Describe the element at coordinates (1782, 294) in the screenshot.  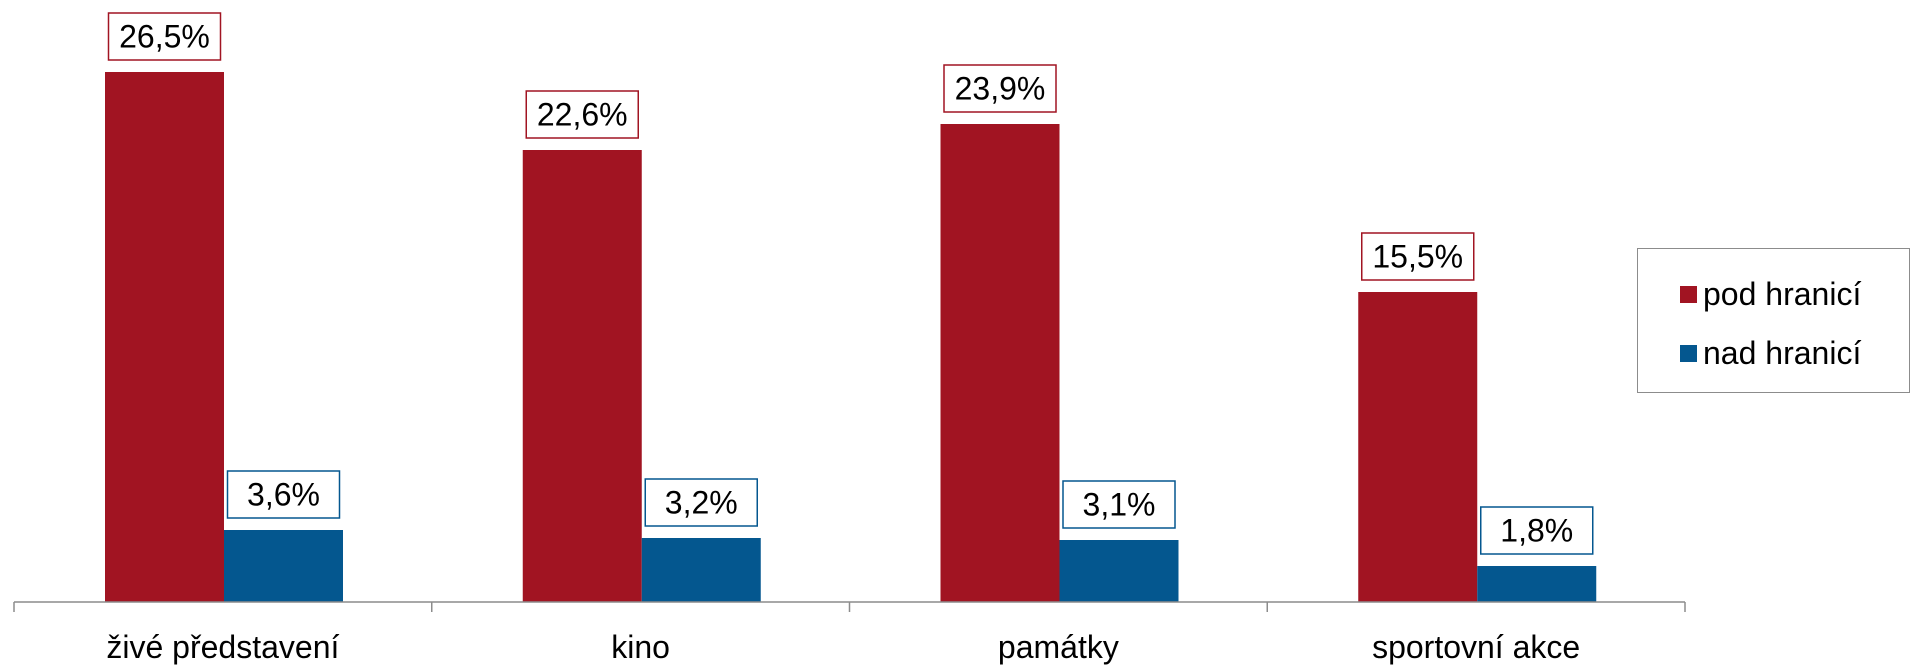
I see `legend-label-pod-hranici: pod hranicí` at that location.